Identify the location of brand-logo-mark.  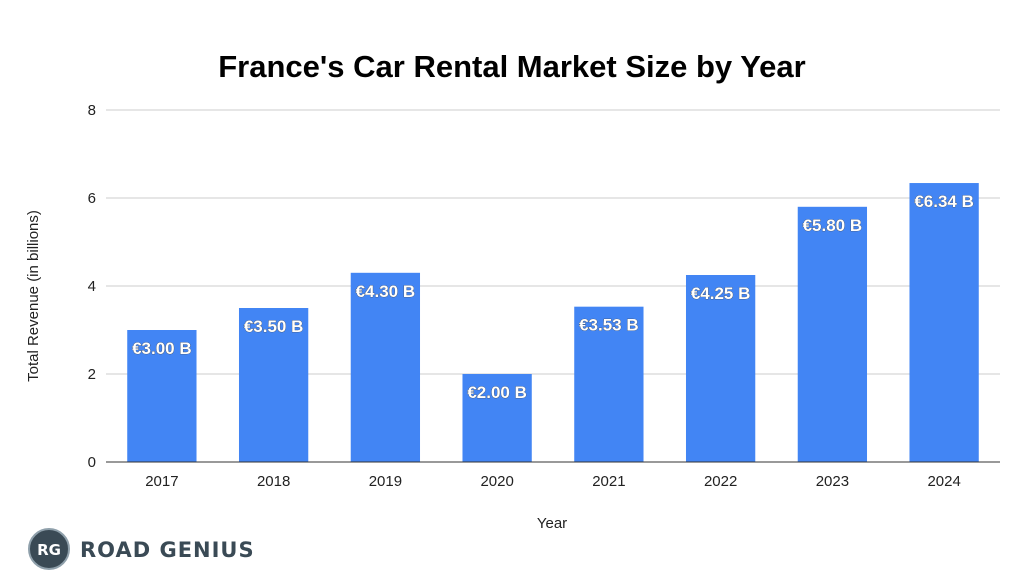
(49, 549).